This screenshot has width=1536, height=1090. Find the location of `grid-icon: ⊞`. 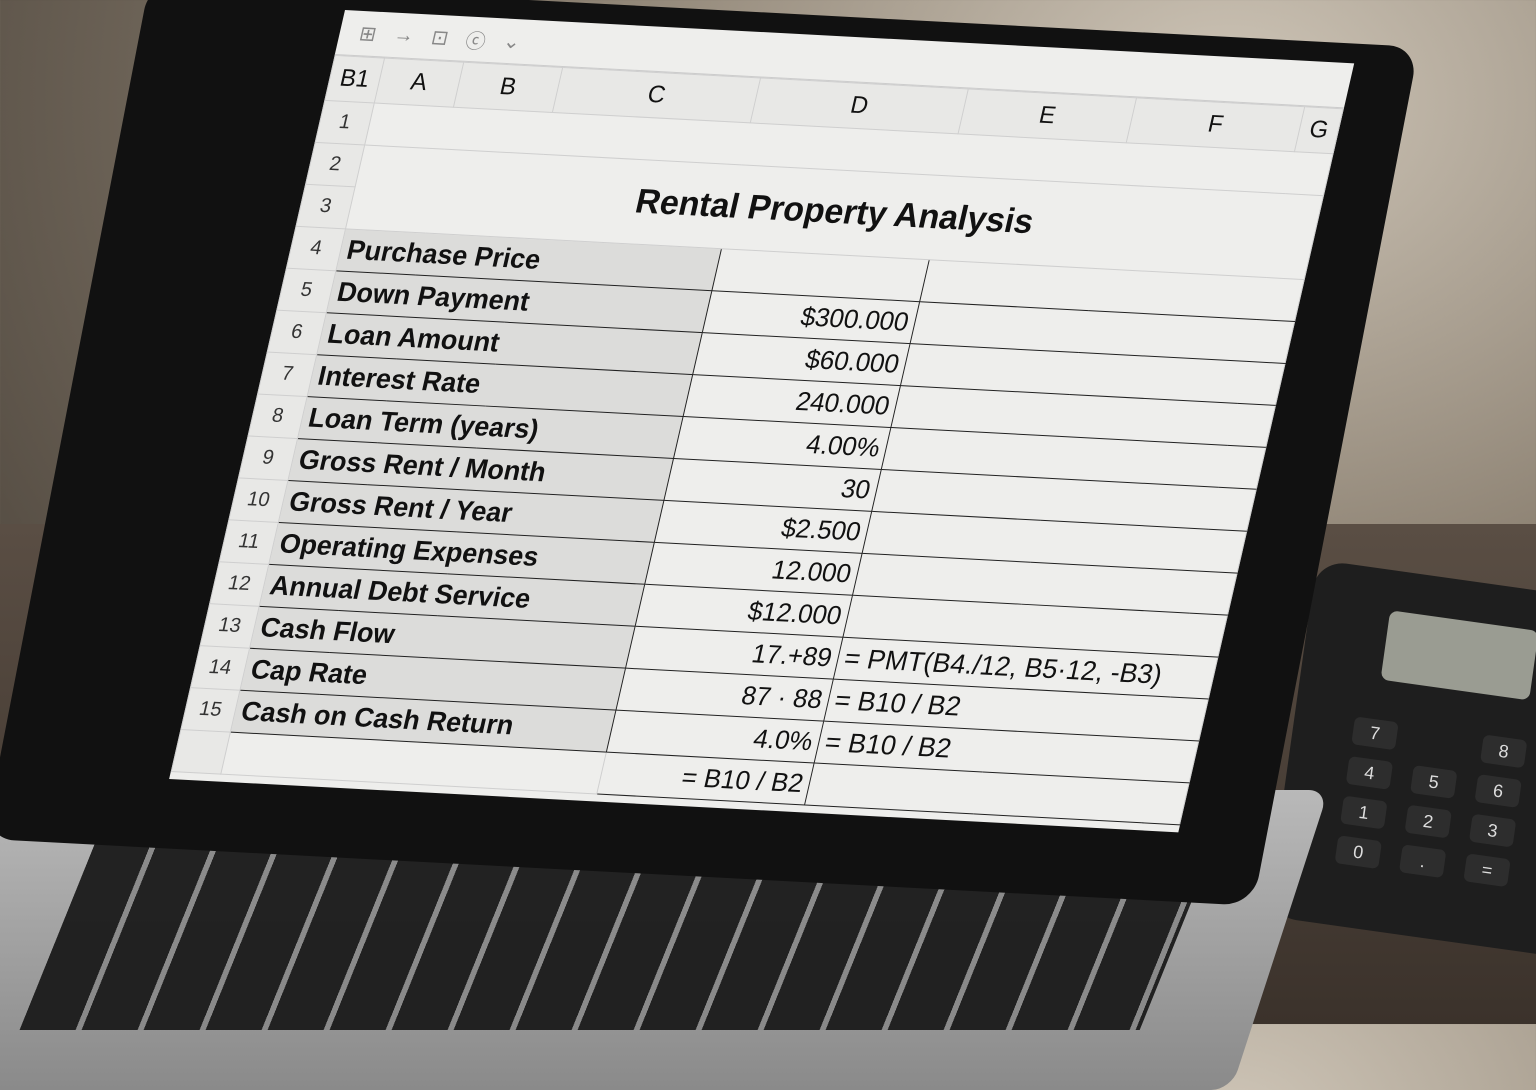

grid-icon: ⊞ is located at coordinates (368, 34).